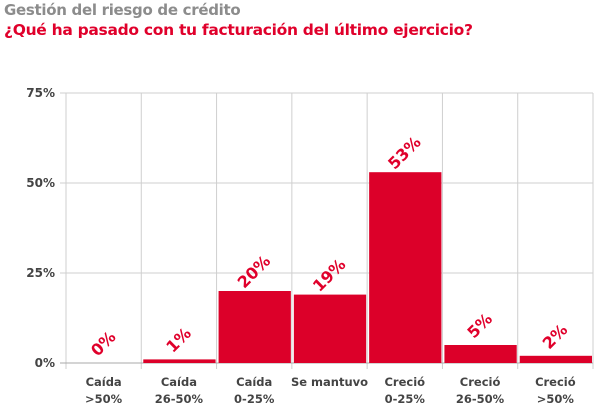 This screenshot has height=411, width=600. Describe the element at coordinates (329, 382) in the screenshot. I see `x-tick-label: Se mantuvo` at that location.